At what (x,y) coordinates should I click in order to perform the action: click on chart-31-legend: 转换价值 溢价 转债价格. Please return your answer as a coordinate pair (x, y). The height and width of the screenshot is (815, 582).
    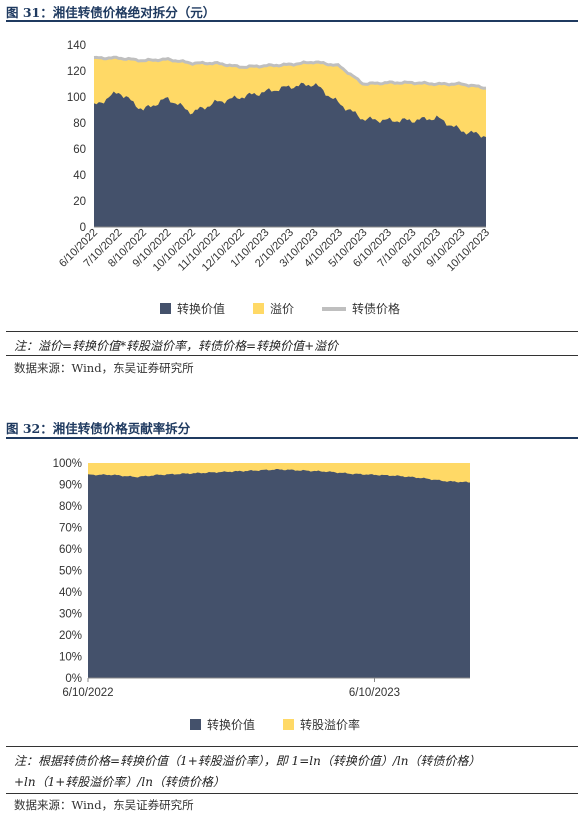
    Looking at the image, I should click on (280, 308).